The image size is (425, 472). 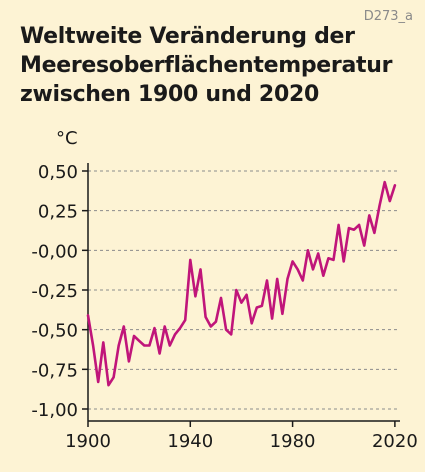 I want to click on x-tick-labels: 1900 1940 1980 2020, so click(x=241, y=441).